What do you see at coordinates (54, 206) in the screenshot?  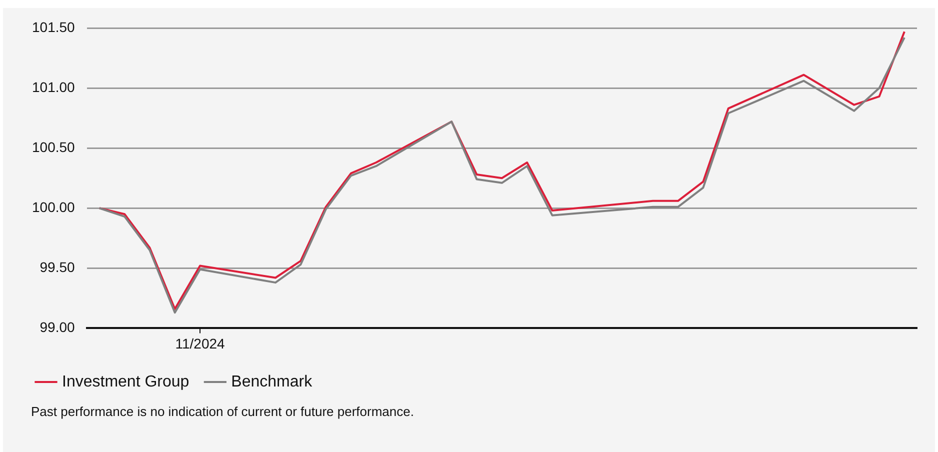 I see `y-tick-label: 100.00` at bounding box center [54, 206].